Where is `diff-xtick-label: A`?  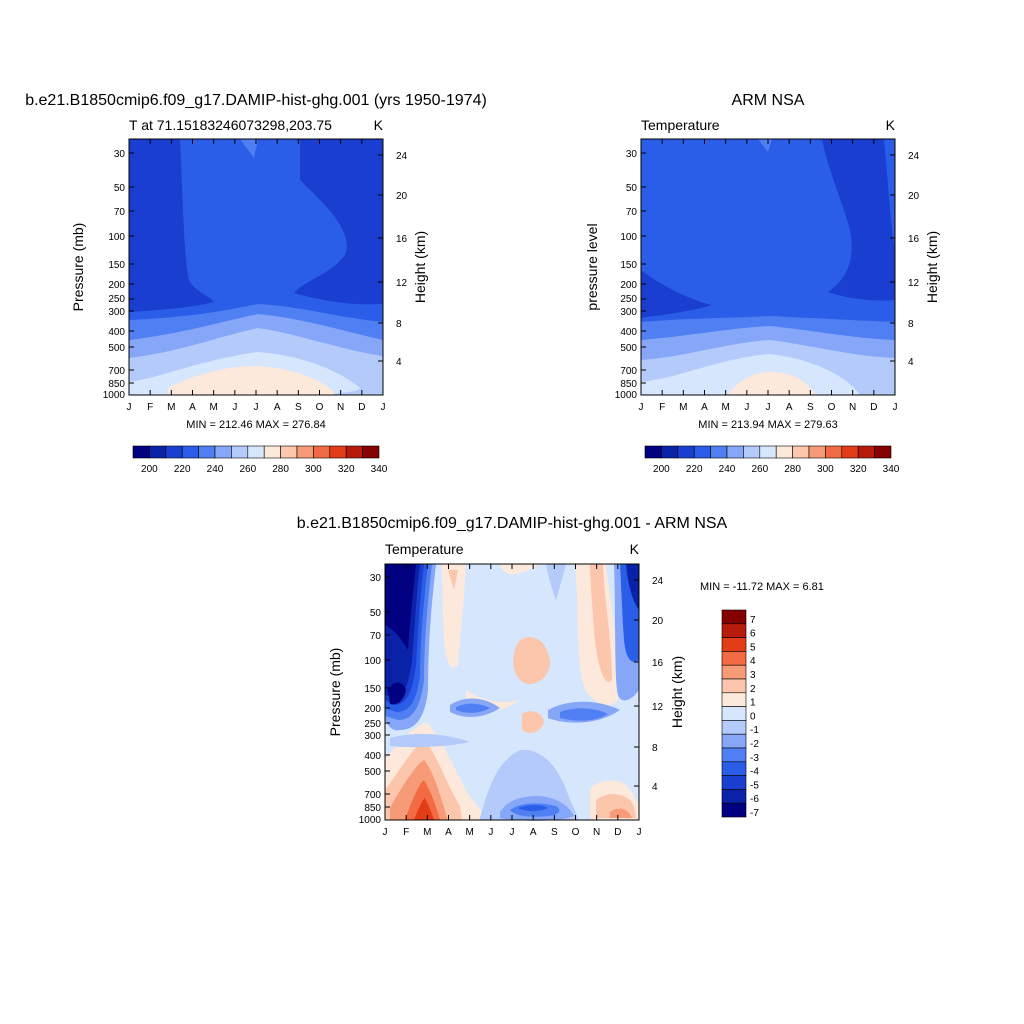
diff-xtick-label: A is located at coordinates (533, 832).